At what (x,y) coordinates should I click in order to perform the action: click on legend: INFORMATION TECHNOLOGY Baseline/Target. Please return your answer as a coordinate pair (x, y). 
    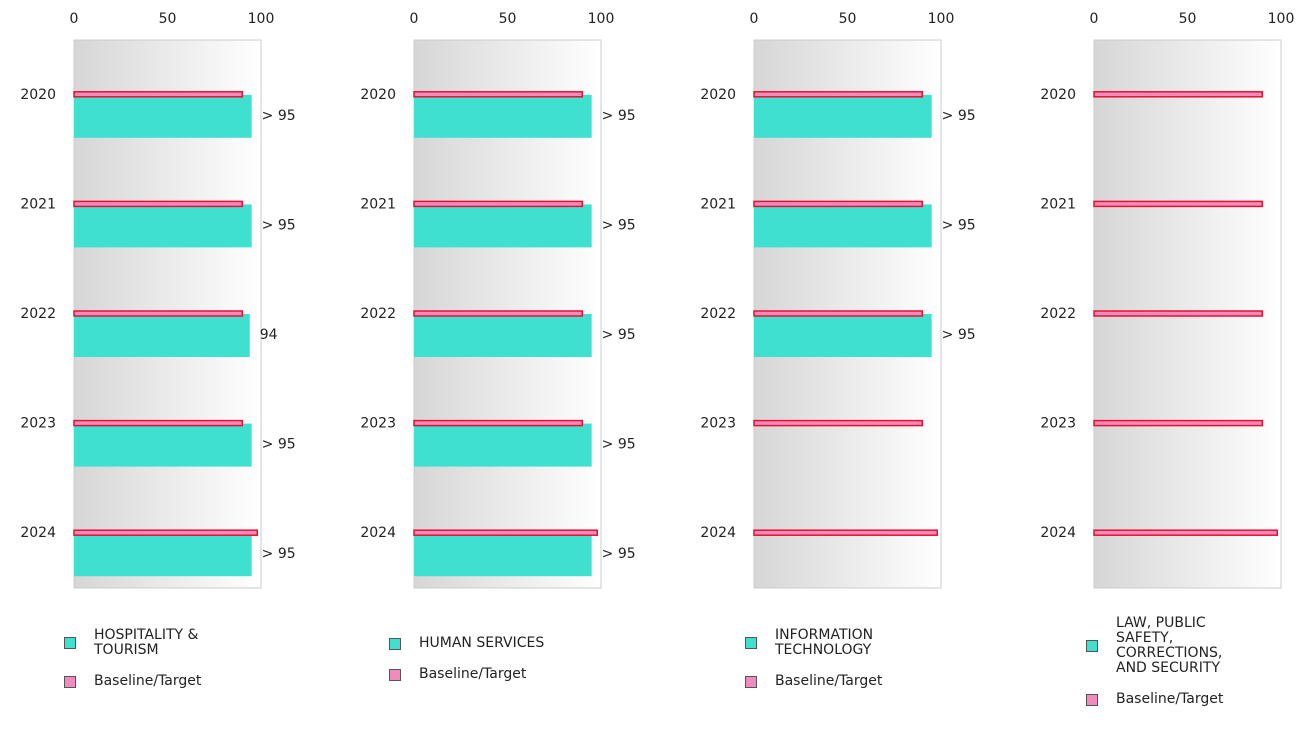
    Looking at the image, I should click on (835, 658).